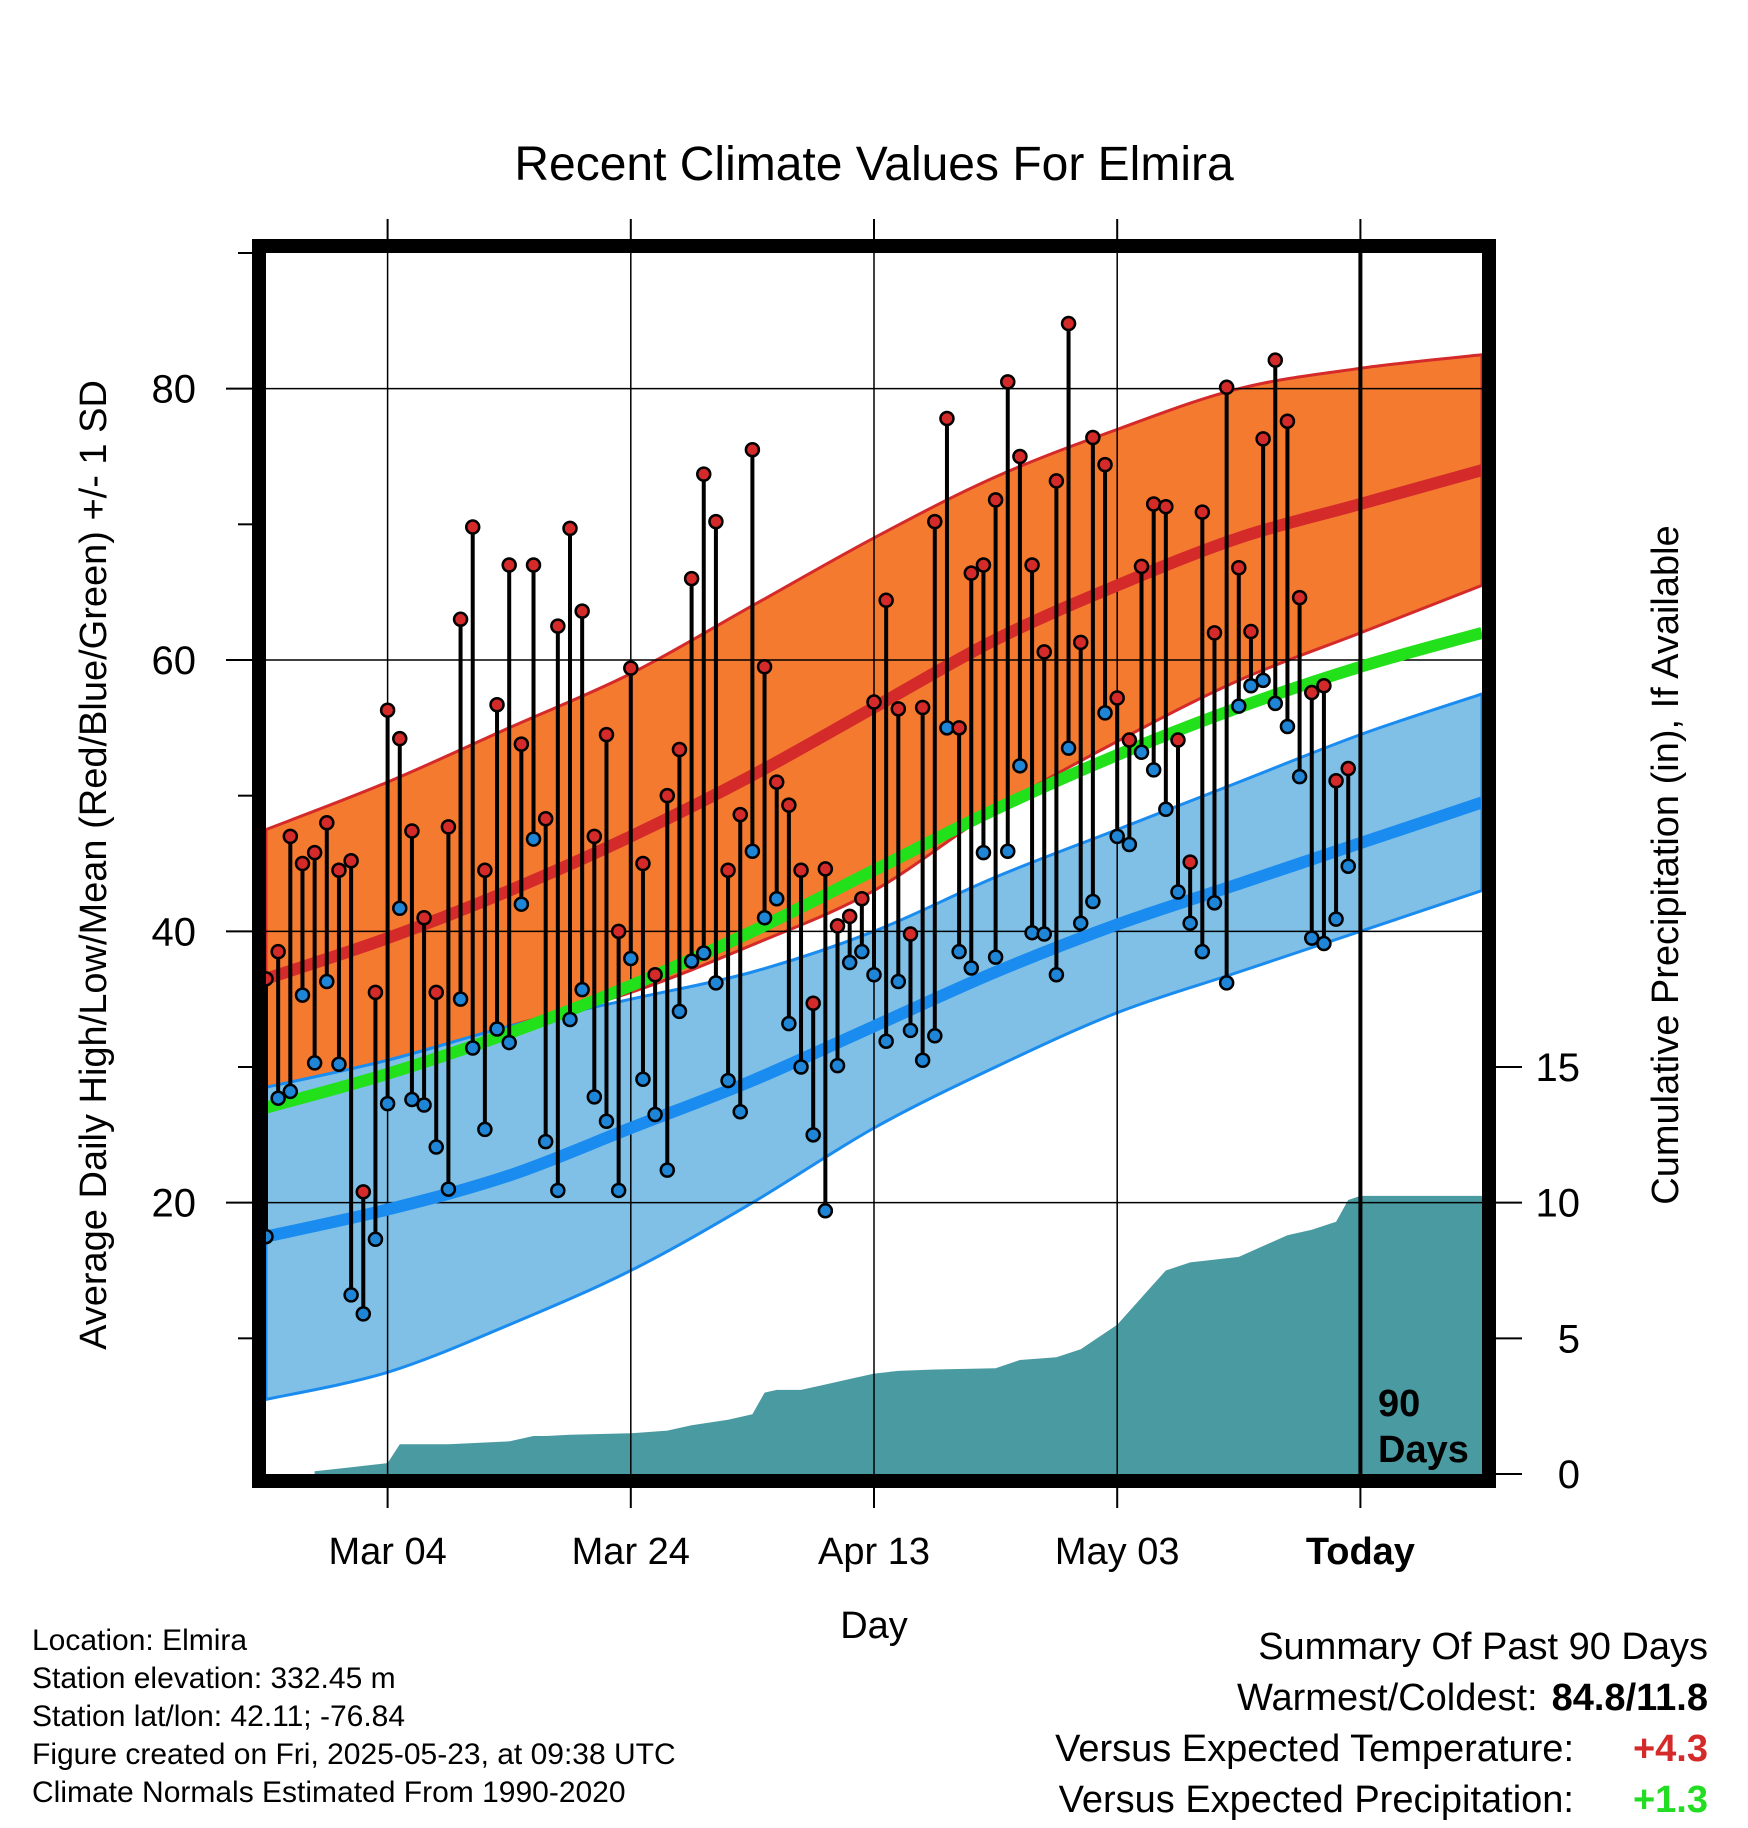 The image size is (1748, 1828). I want to click on summary-temp: Versus Expected Temperature: +4.3, so click(1381, 1749).